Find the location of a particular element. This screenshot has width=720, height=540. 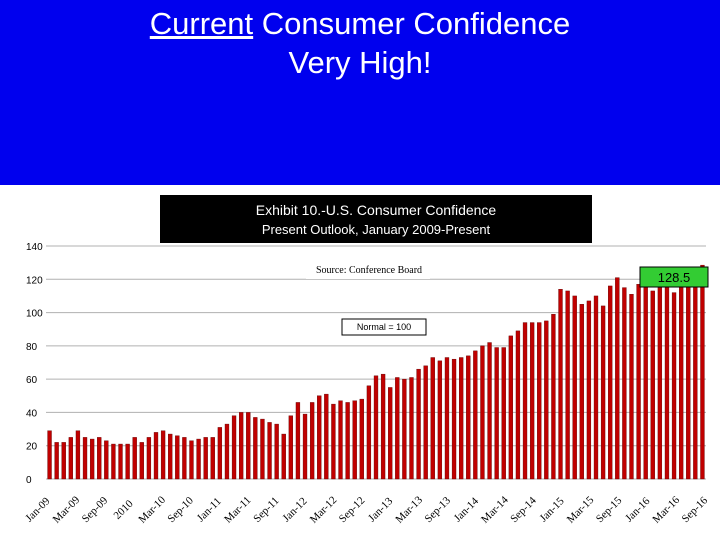

x-tick-label: Sep-09 is located at coordinates (95, 509).